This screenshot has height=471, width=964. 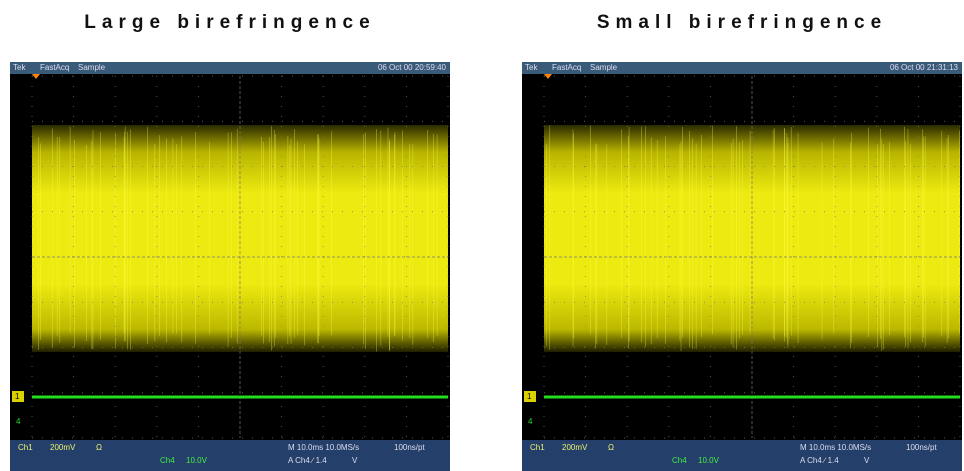 What do you see at coordinates (230, 23) in the screenshot?
I see `panel-title: Large birefringence` at bounding box center [230, 23].